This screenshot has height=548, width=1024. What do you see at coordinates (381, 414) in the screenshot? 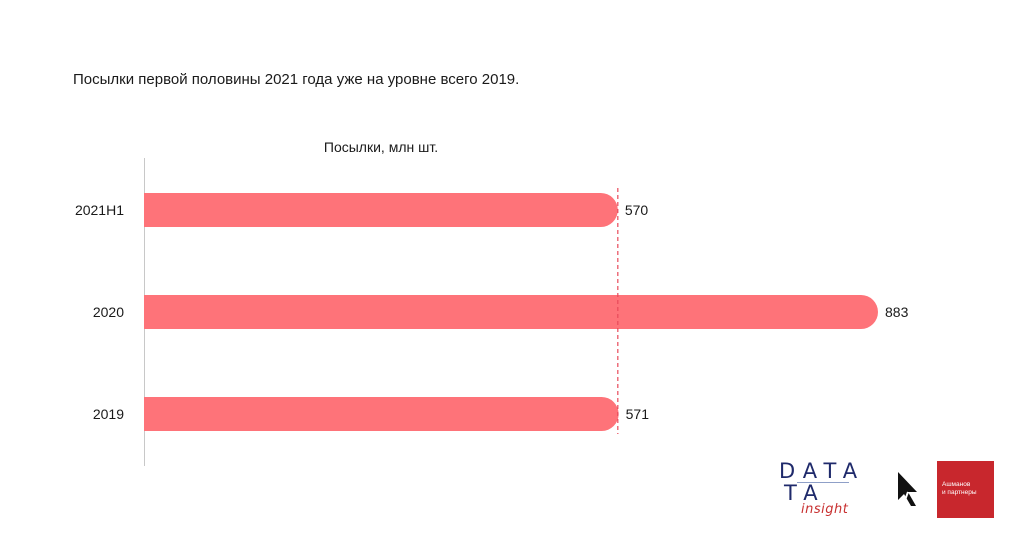
I see `bar-2019` at bounding box center [381, 414].